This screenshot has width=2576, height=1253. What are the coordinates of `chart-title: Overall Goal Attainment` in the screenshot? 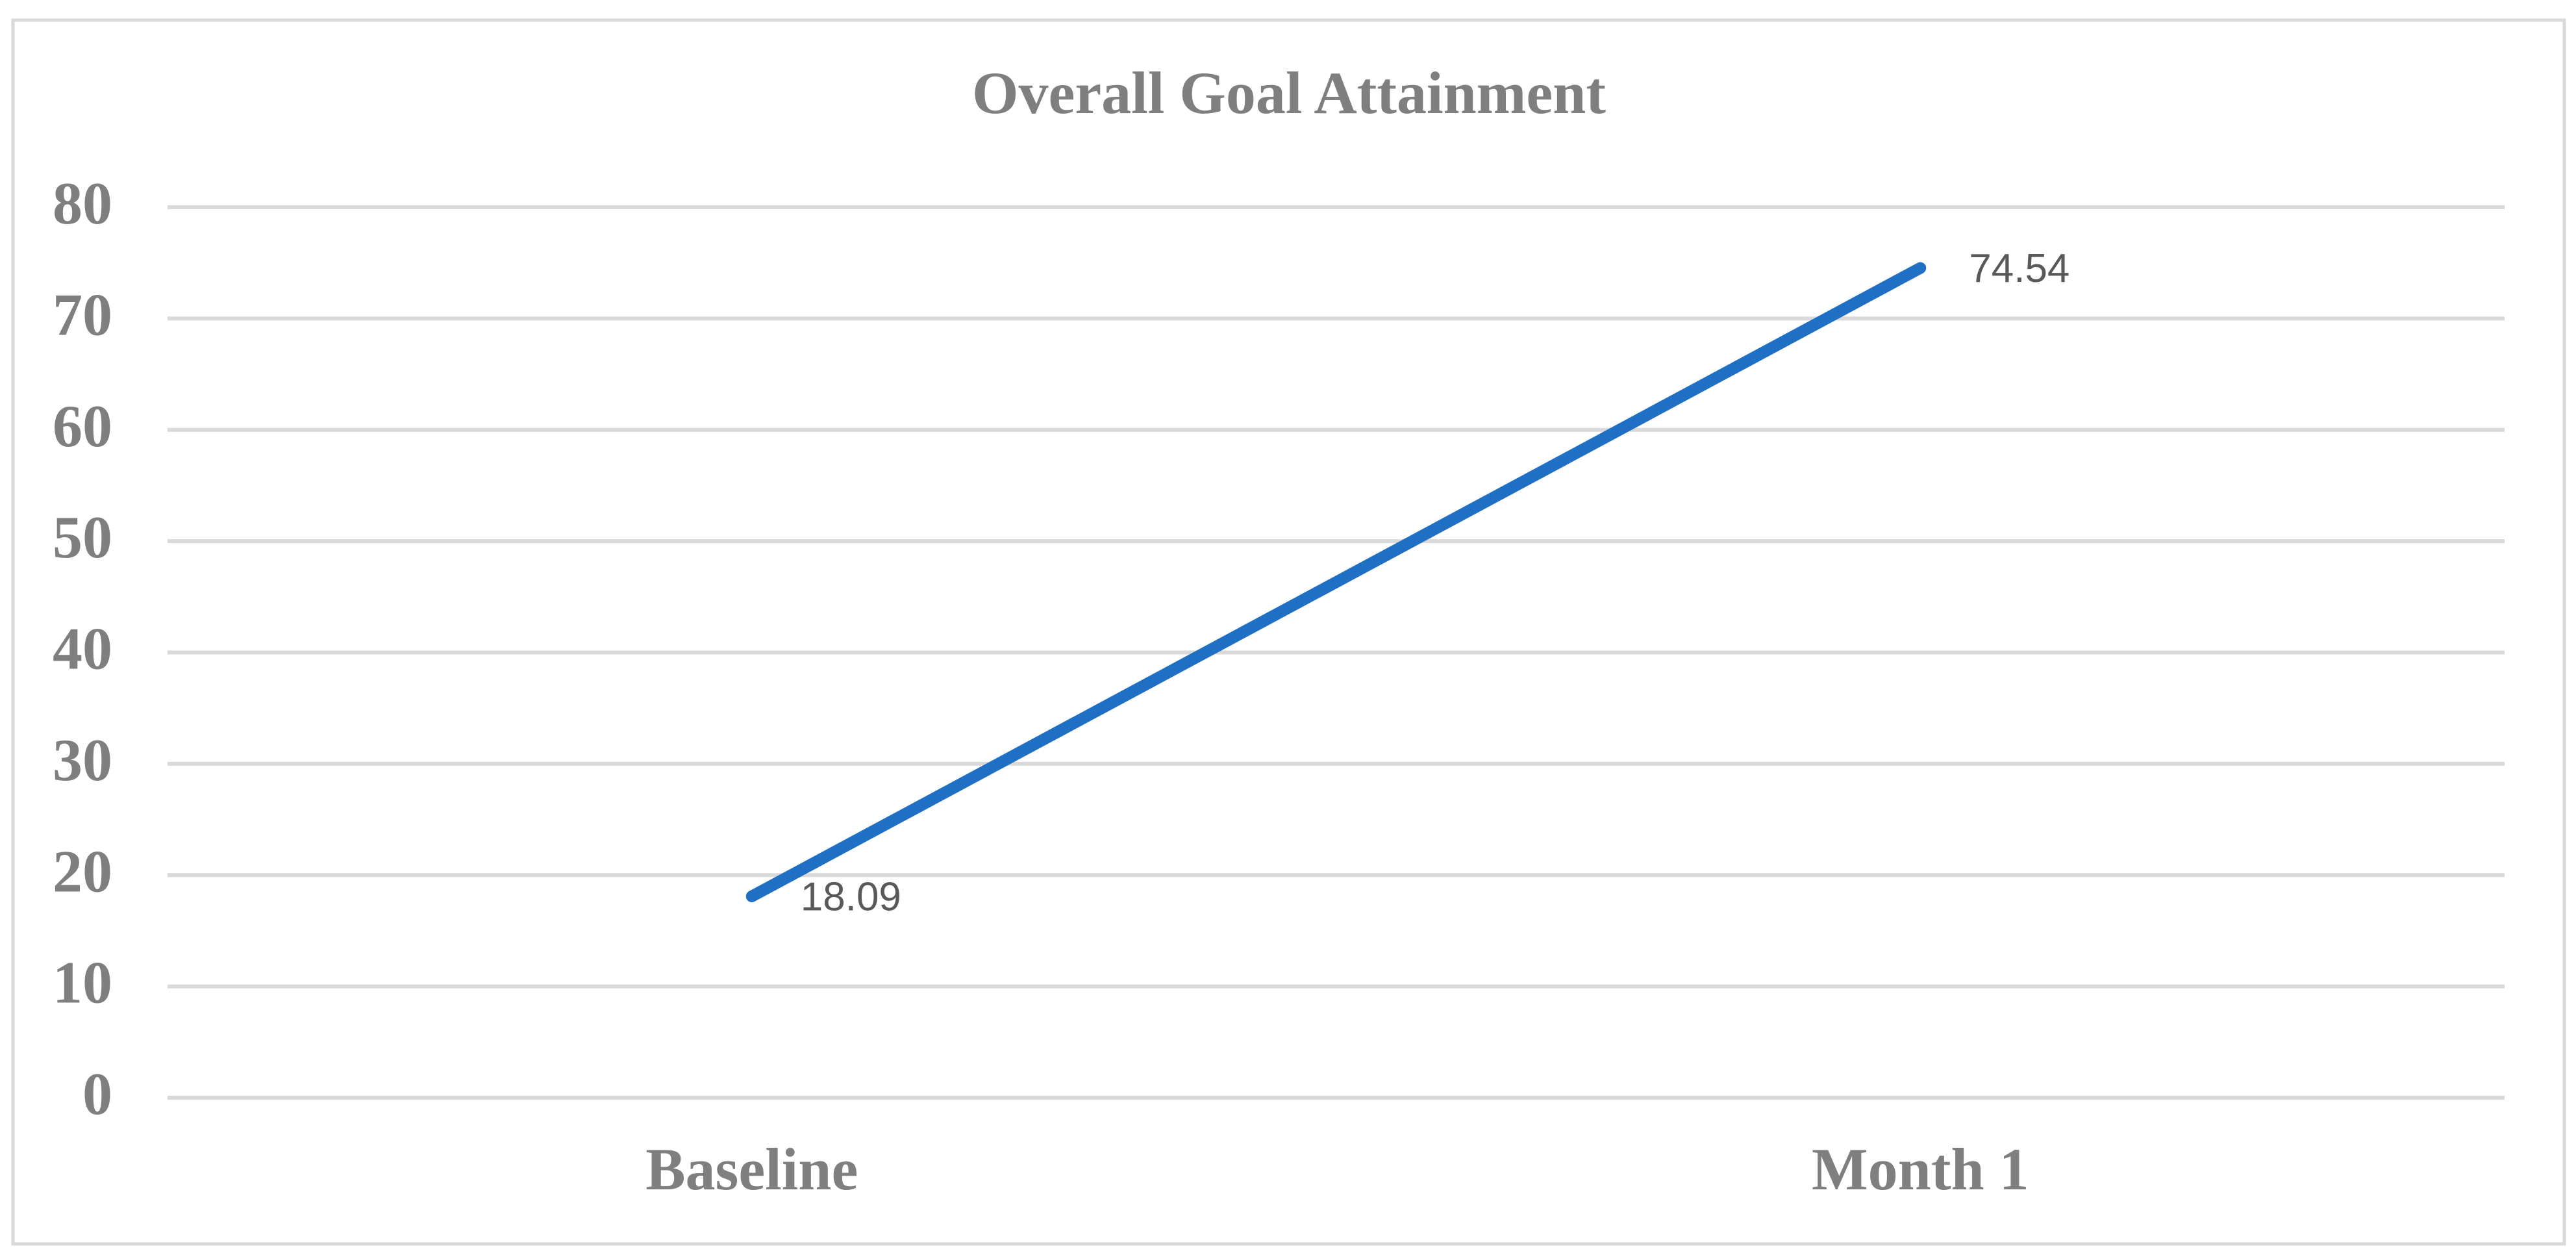 It's located at (1289, 93).